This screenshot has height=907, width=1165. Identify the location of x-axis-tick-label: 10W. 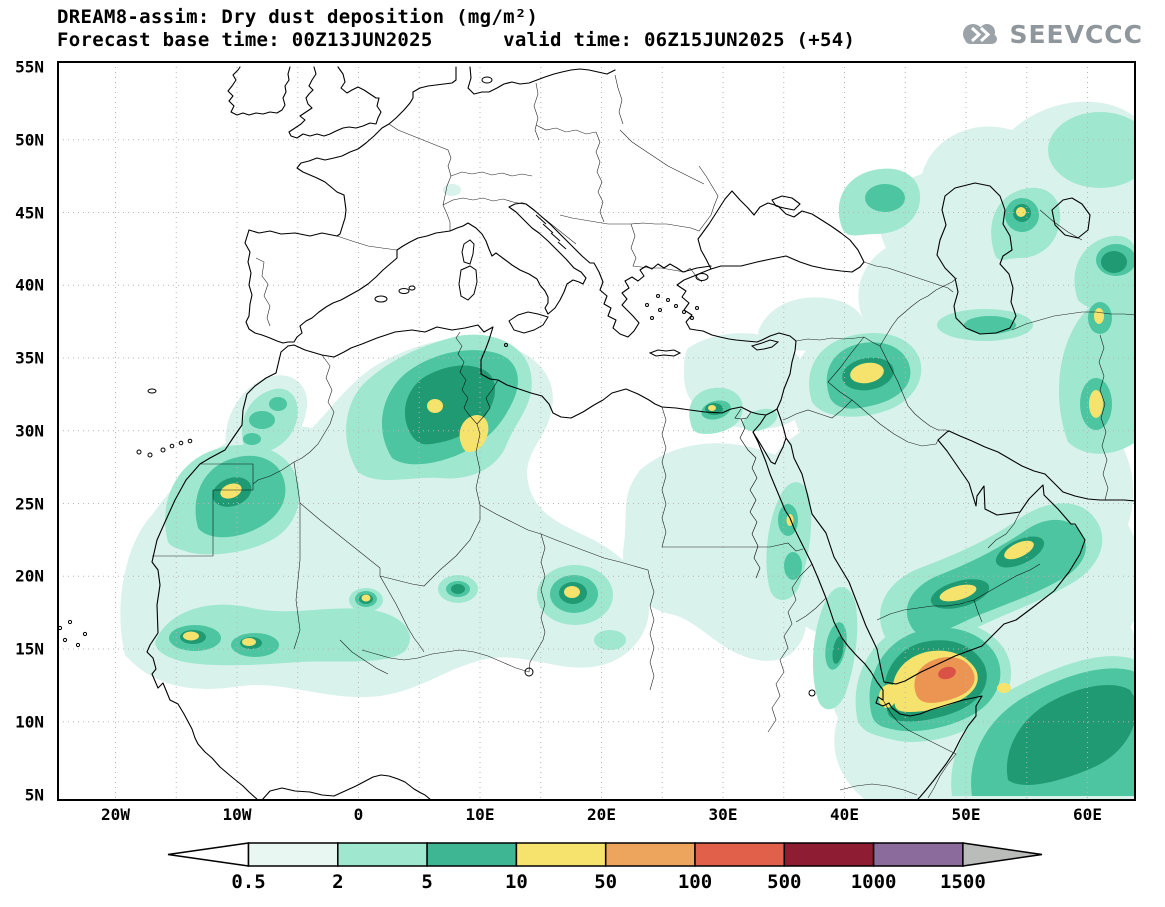
(237, 814).